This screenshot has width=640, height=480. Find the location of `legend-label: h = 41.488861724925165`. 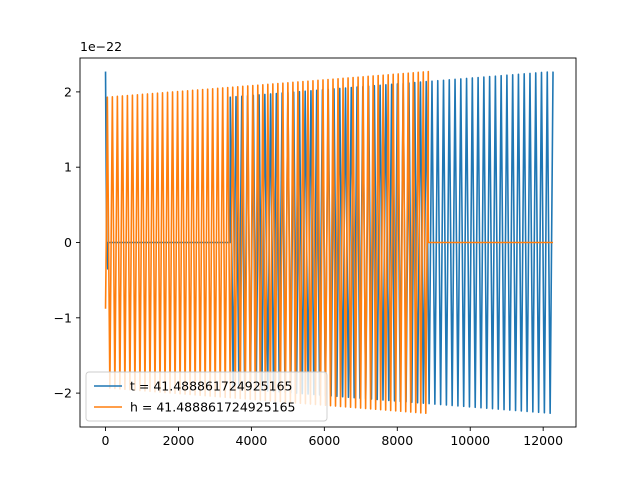

legend-label: h = 41.488861724925165 is located at coordinates (213, 407).